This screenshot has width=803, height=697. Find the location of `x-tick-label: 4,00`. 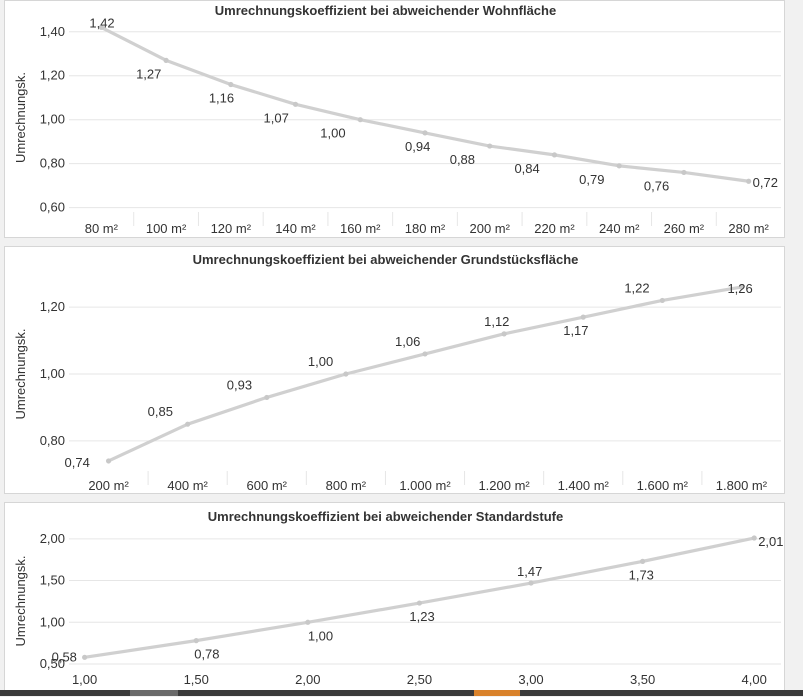

x-tick-label: 4,00 is located at coordinates (754, 679).